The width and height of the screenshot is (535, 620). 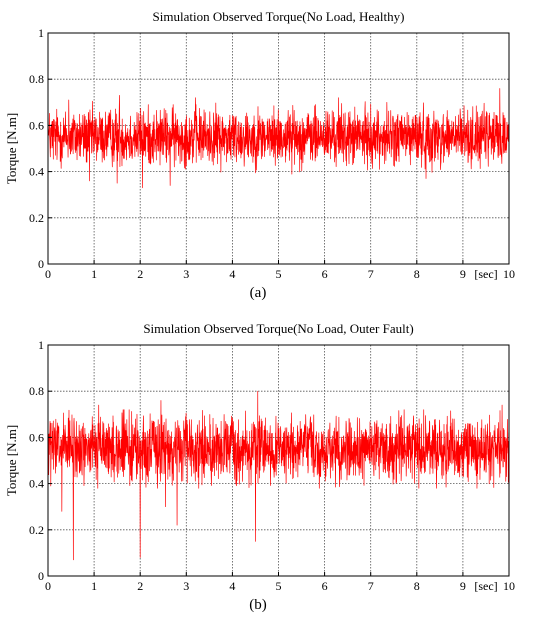 I want to click on chart-b-x-tick-label-7: 7, so click(x=371, y=586).